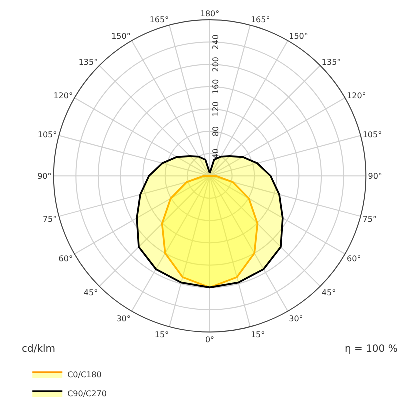 The image size is (420, 420). What do you see at coordinates (216, 109) in the screenshot?
I see `y-tick-label: 120` at bounding box center [216, 109].